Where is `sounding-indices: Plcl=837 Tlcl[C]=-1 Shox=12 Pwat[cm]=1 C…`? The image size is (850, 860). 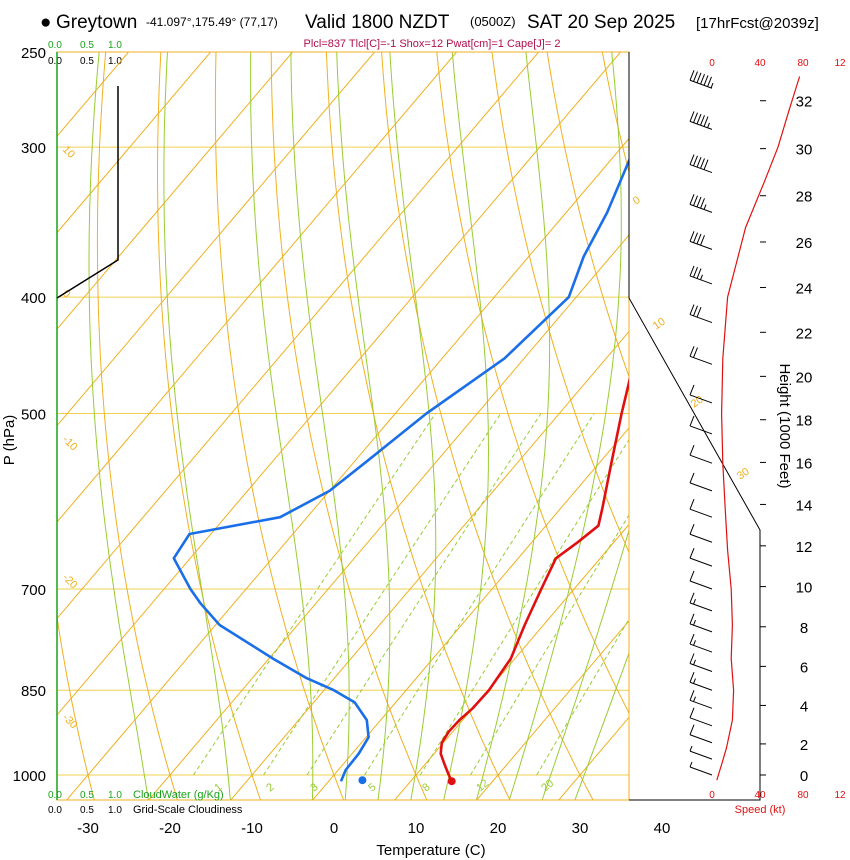 sounding-indices: Plcl=837 Tlcl[C]=-1 Shox=12 Pwat[cm]=1 C… is located at coordinates (432, 44).